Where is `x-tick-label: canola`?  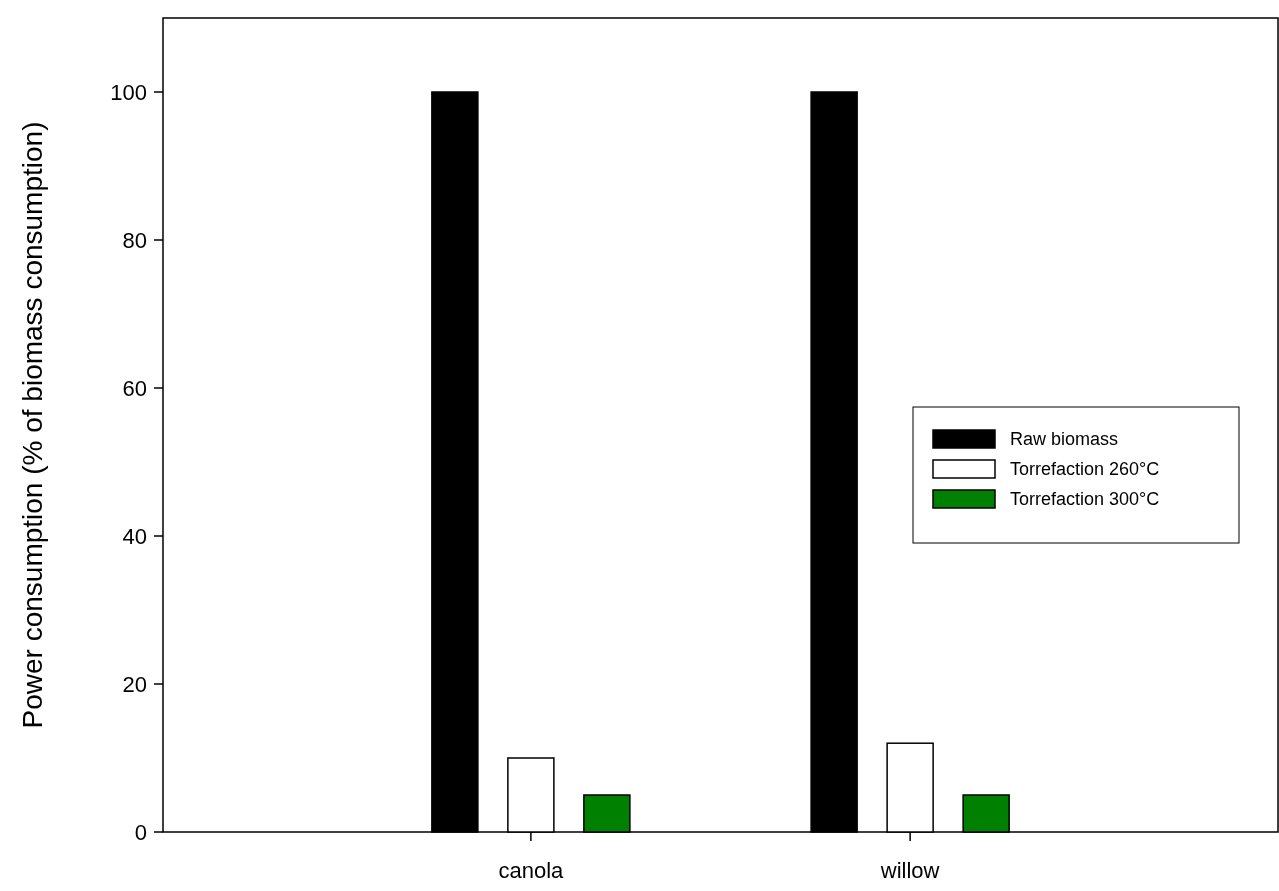 x-tick-label: canola is located at coordinates (531, 870).